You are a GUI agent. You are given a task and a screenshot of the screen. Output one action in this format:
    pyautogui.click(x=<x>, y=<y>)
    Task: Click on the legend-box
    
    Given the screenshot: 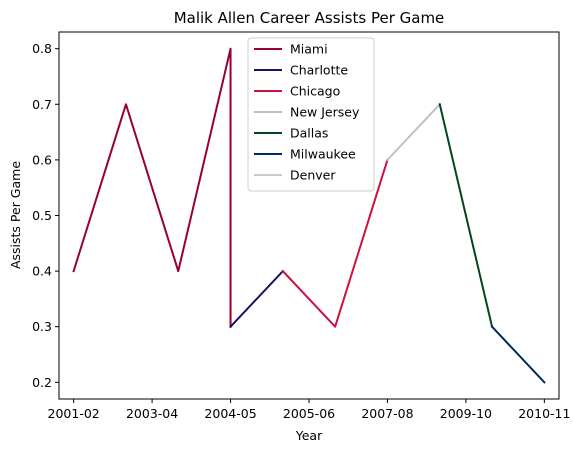 What is the action you would take?
    pyautogui.click(x=311, y=114)
    